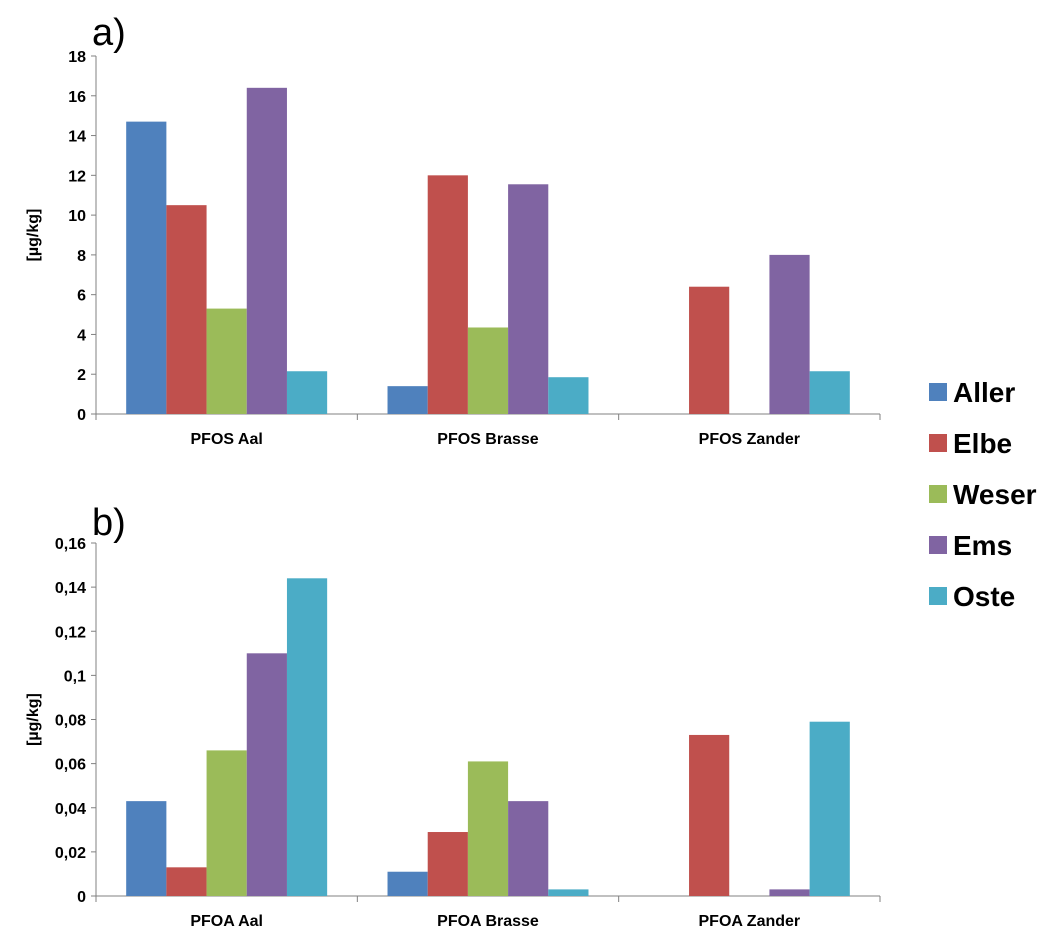  Describe the element at coordinates (81, 415) in the screenshot. I see `chart-a-y-tick-label: 0` at that location.